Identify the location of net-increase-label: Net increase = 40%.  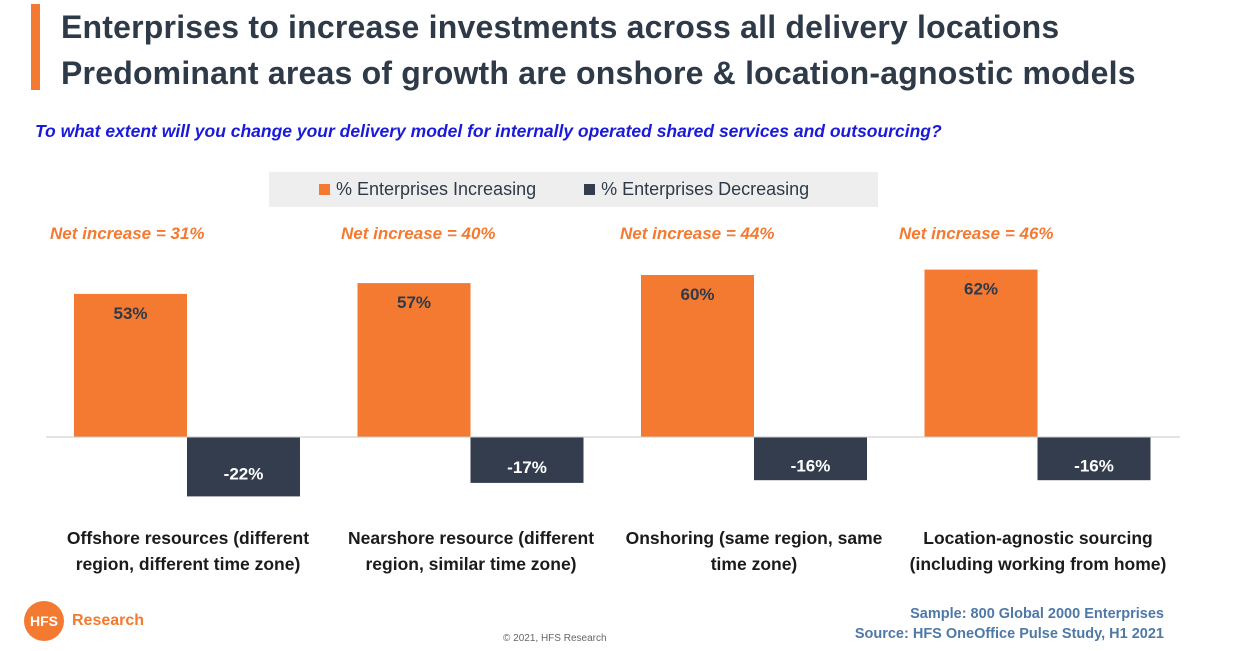
(418, 233).